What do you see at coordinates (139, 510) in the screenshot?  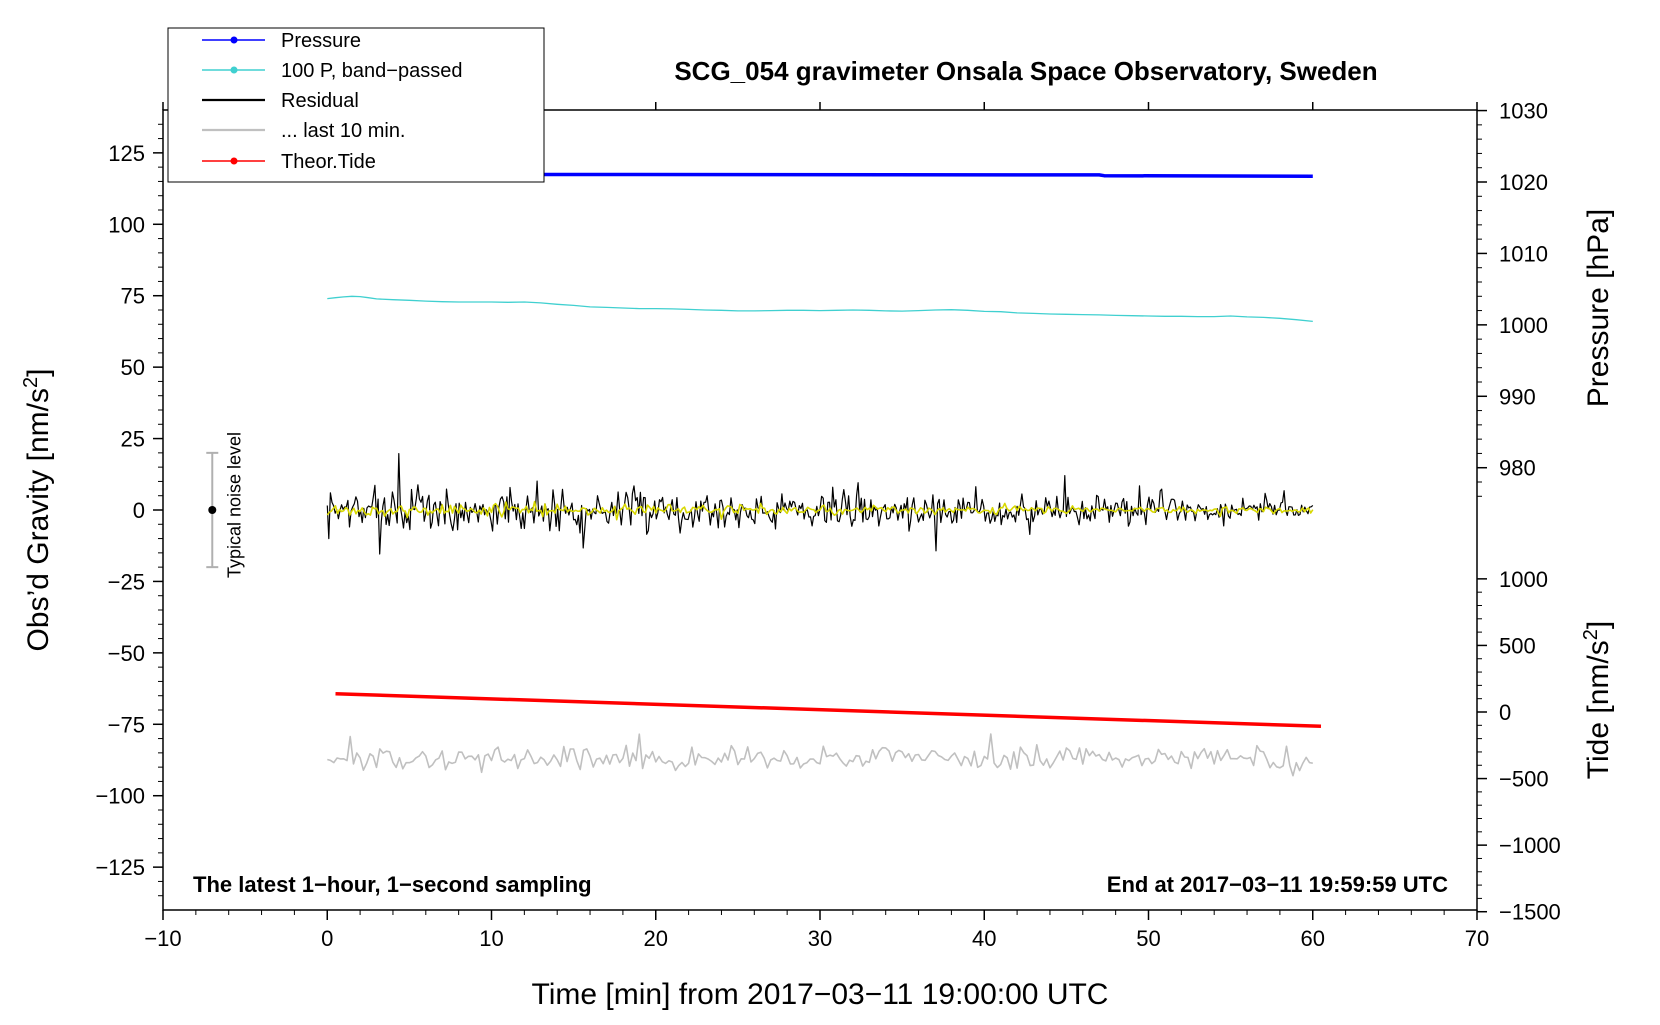 I see `y-left-tick-label: 0` at bounding box center [139, 510].